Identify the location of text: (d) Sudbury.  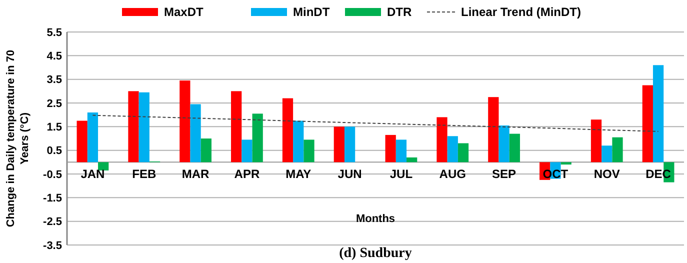
(375, 253).